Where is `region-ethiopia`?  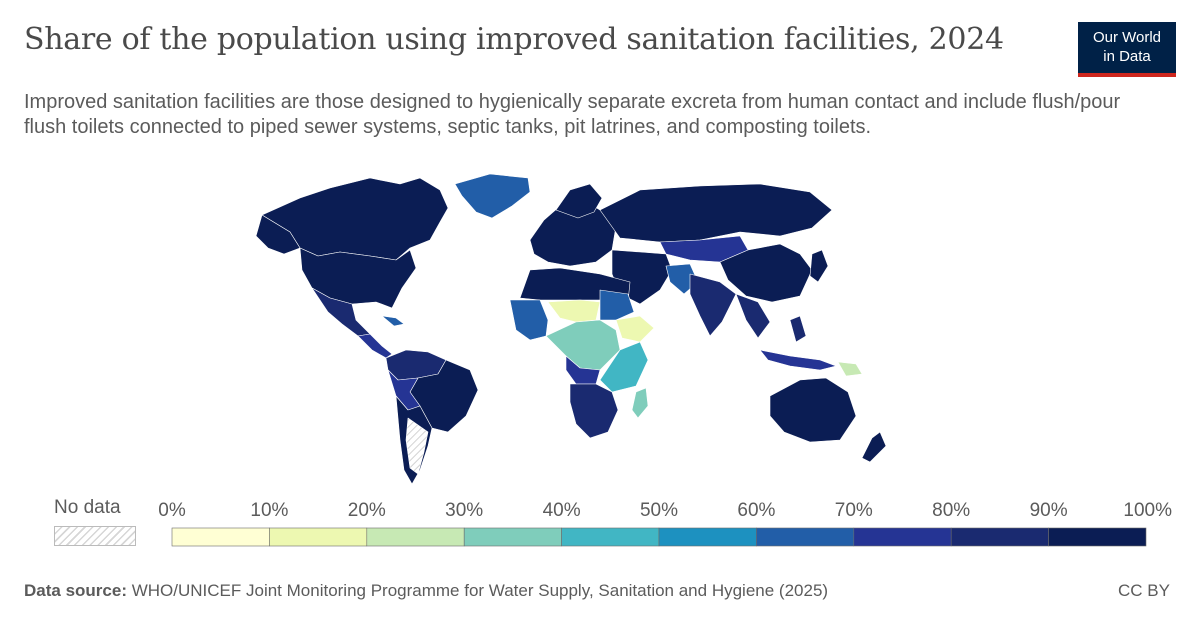
region-ethiopia is located at coordinates (635, 329).